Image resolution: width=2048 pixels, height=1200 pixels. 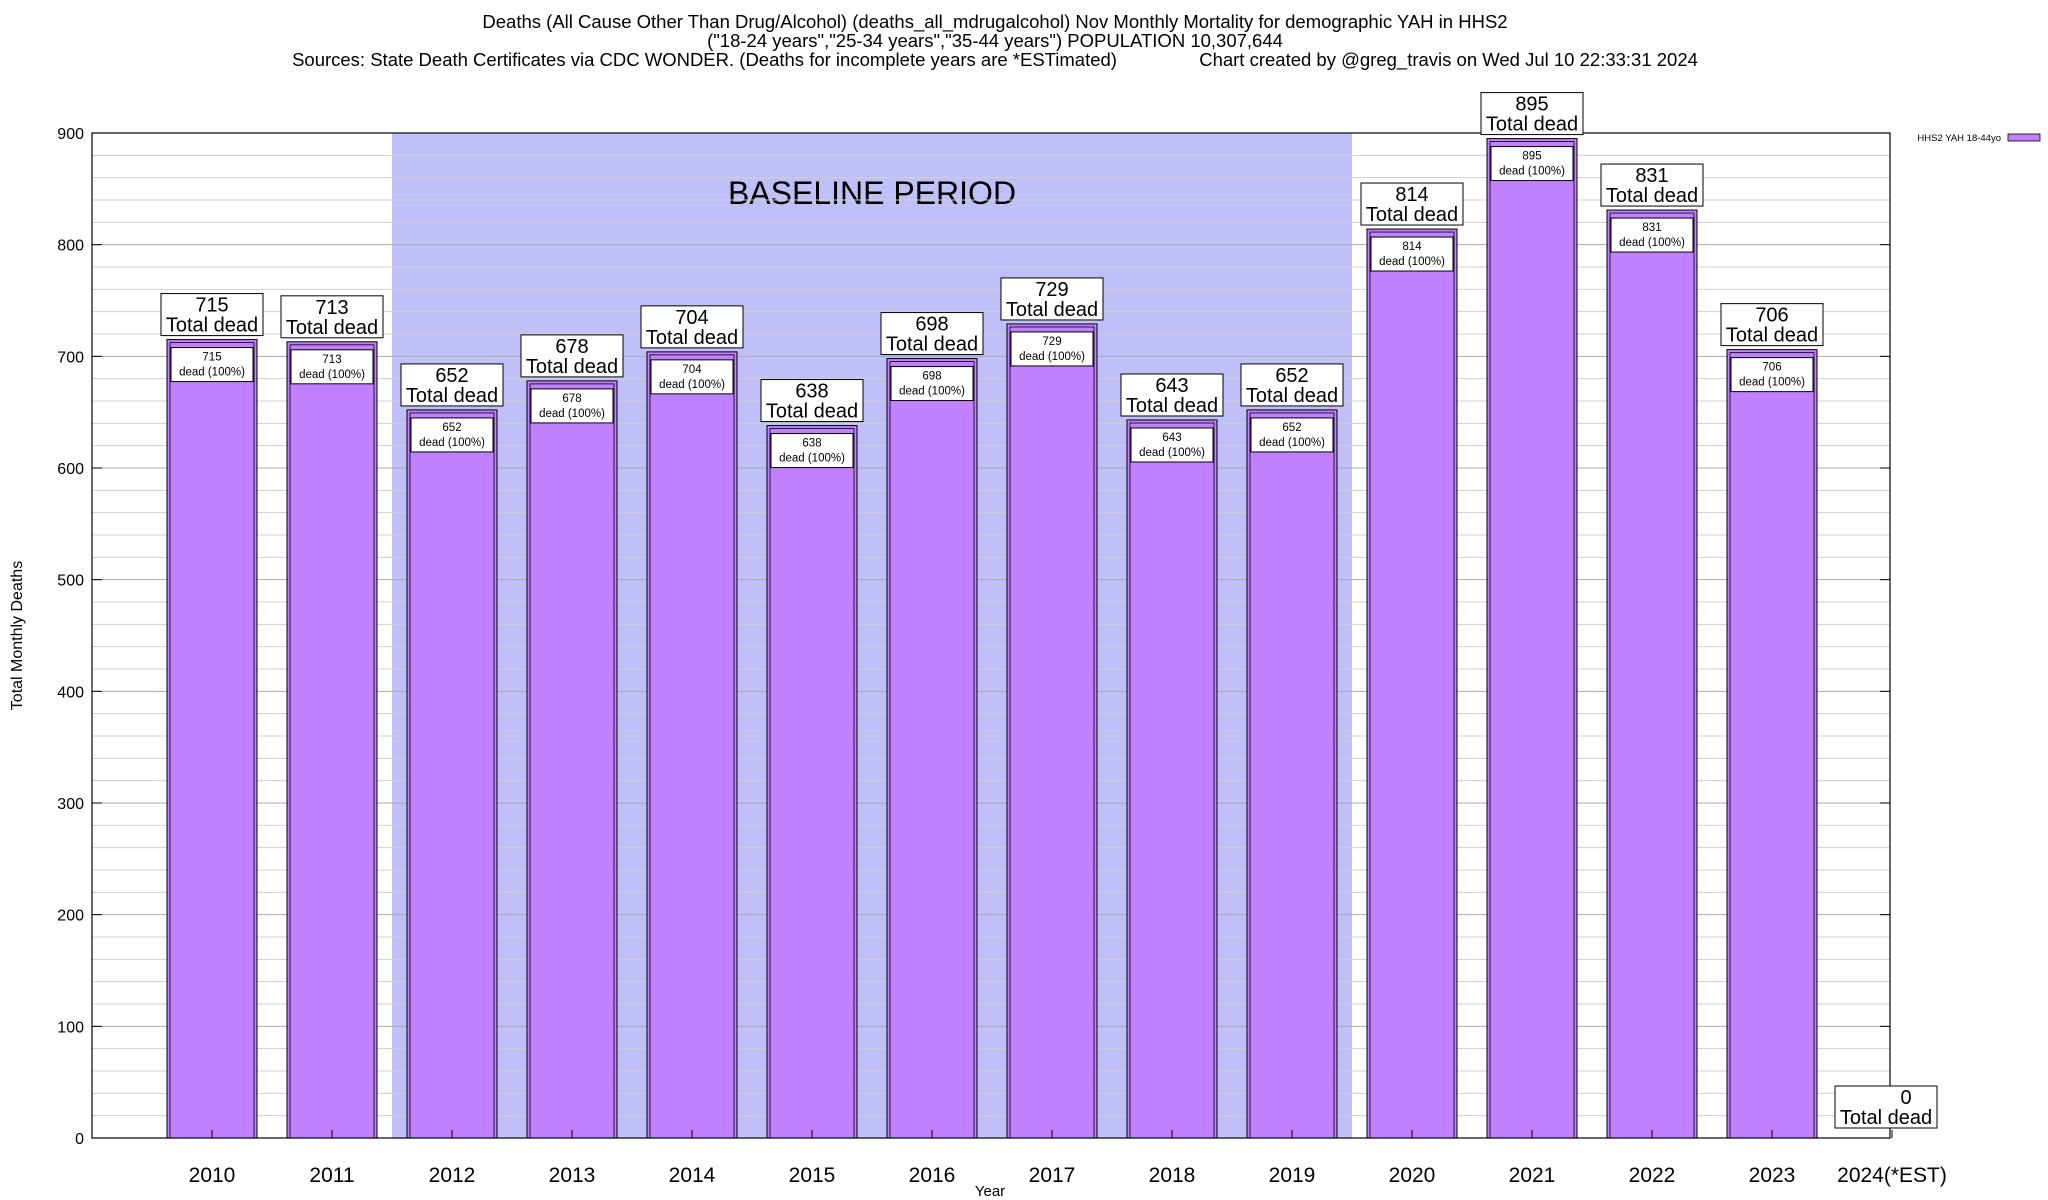 What do you see at coordinates (1771, 316) in the screenshot?
I see `total-value-label: 706` at bounding box center [1771, 316].